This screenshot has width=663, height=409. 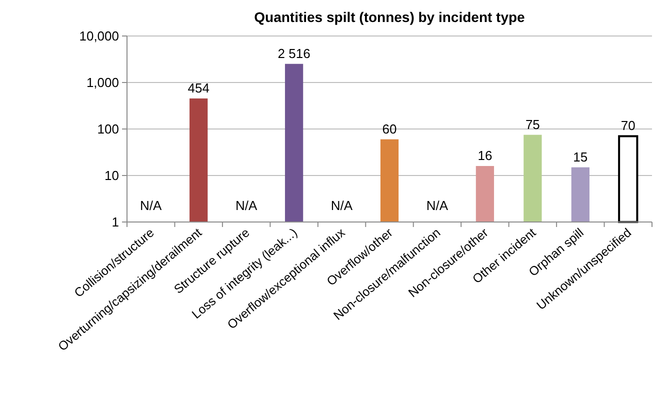 I want to click on data-label: 15, so click(x=580, y=156).